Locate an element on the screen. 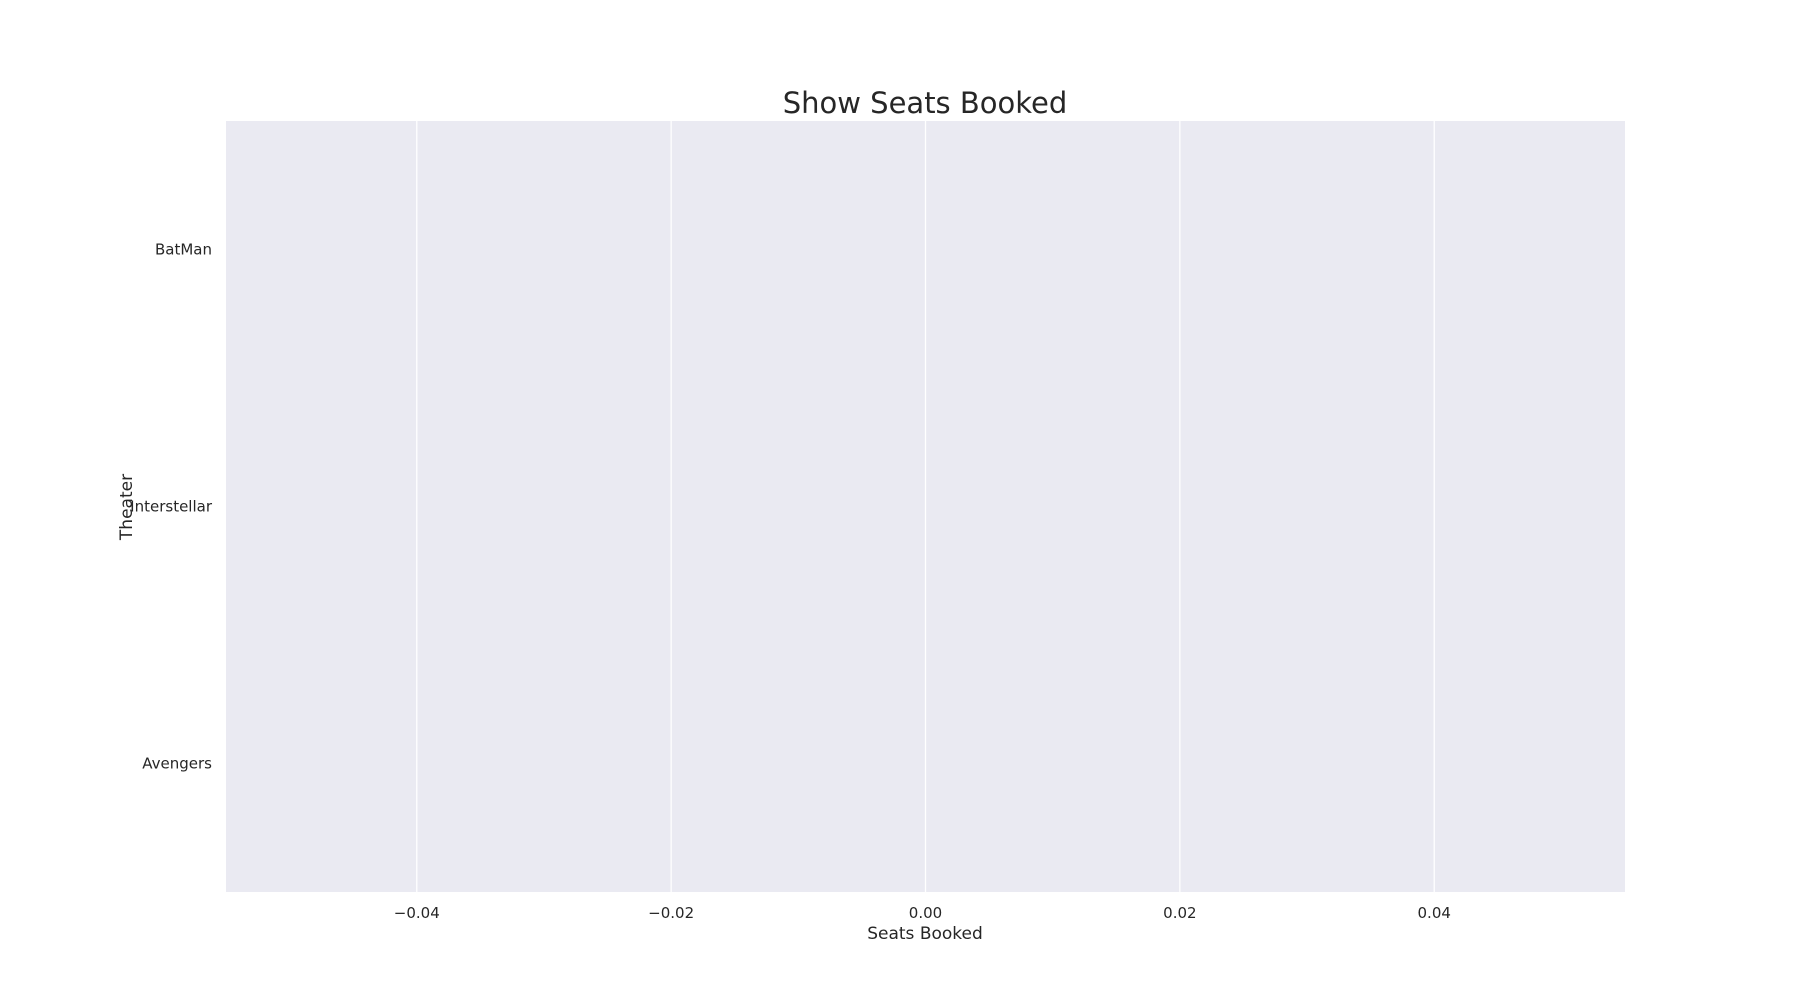 The height and width of the screenshot is (1000, 1800). x-tick-label: −0.02 is located at coordinates (671, 913).